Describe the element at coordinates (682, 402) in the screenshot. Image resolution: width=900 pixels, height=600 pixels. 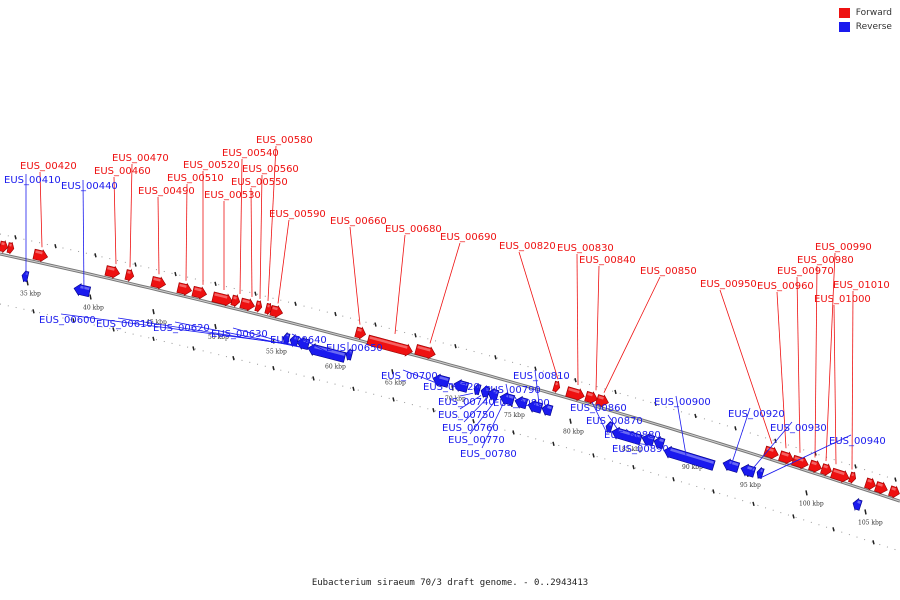
I see `reverse-gene-label: EUS_00900` at that location.